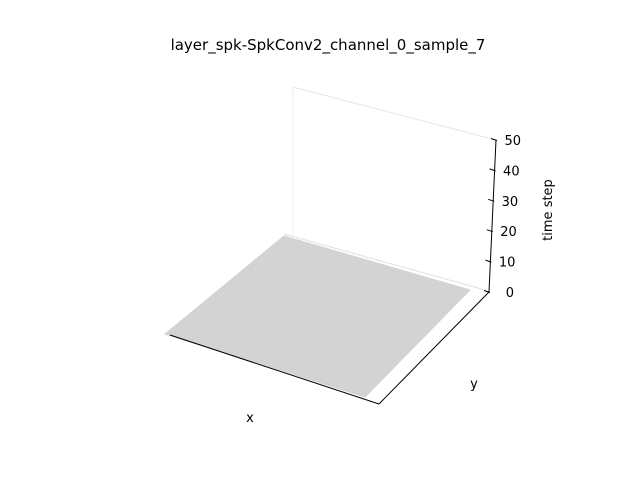  Describe the element at coordinates (492, 216) in the screenshot. I see `z-axis-line` at that location.